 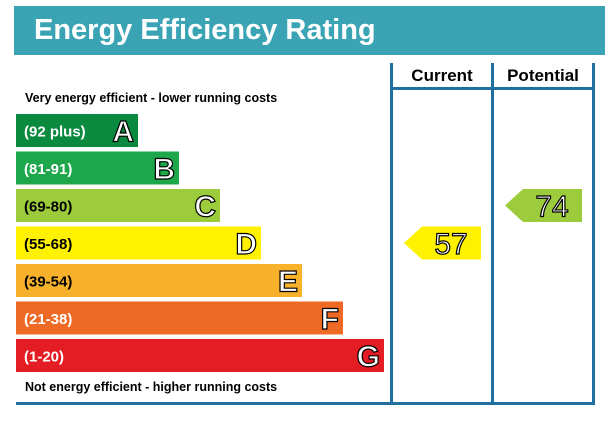 I want to click on band-bar-b, so click(x=97, y=168).